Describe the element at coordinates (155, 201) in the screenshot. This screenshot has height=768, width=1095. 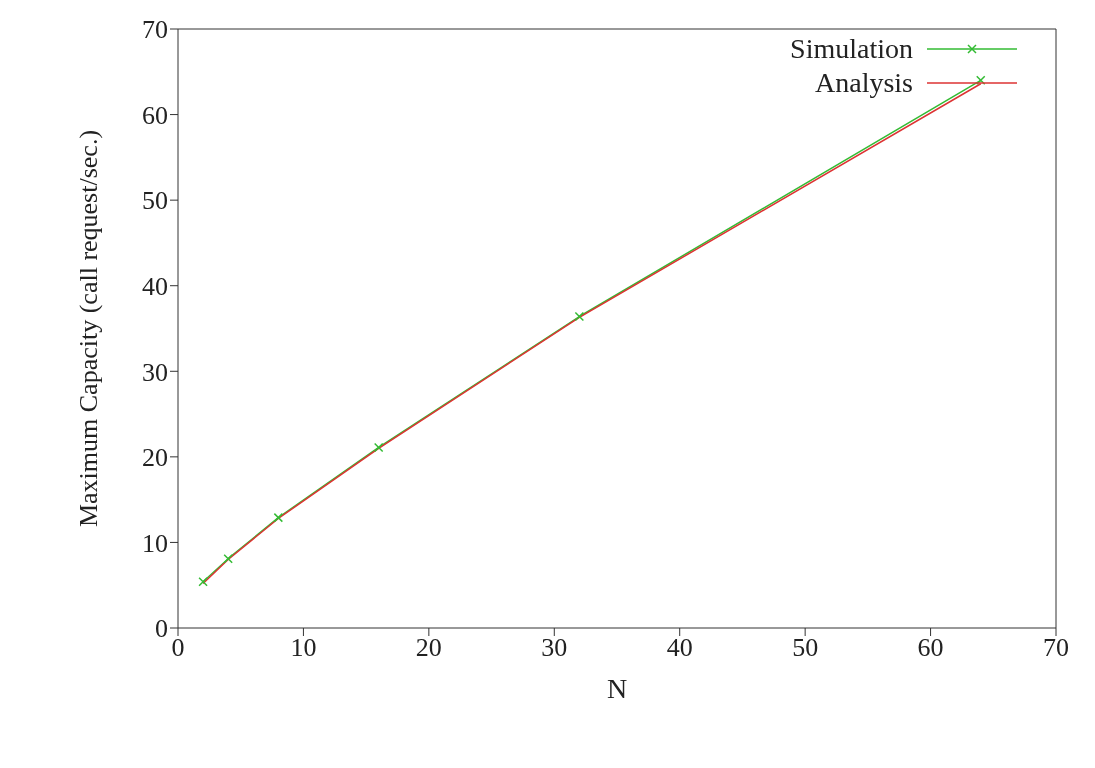
I see `y-tick-label: 50` at that location.